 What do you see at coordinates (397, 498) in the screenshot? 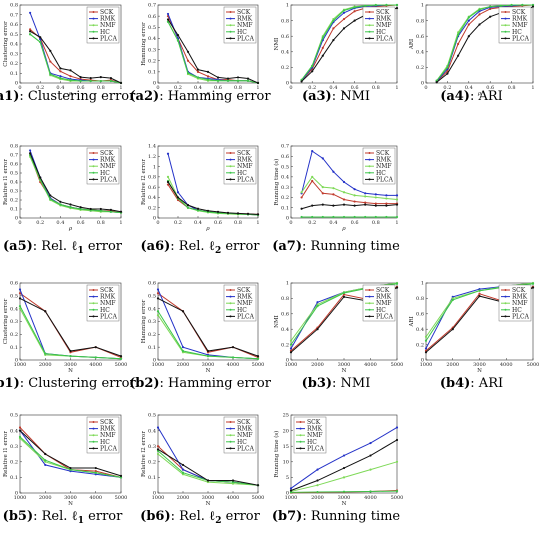
I see `x-tick-label: 5000` at bounding box center [397, 498].